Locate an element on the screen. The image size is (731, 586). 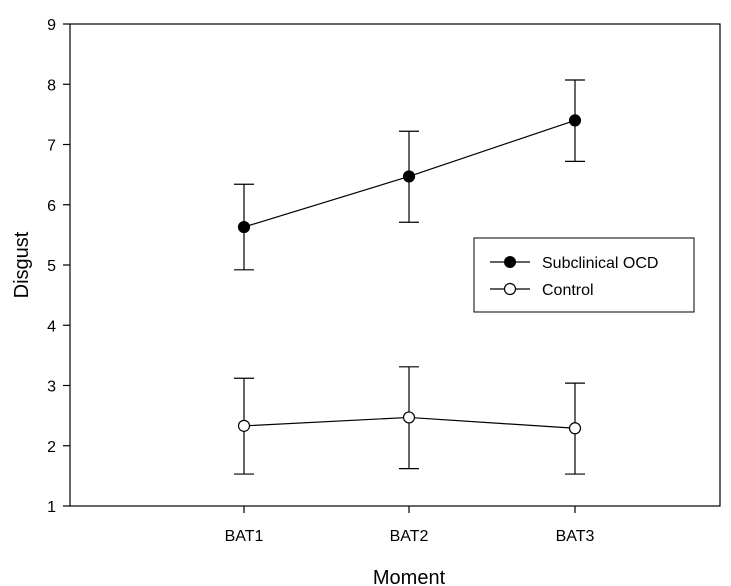
legend-marker-control is located at coordinates (510, 289).